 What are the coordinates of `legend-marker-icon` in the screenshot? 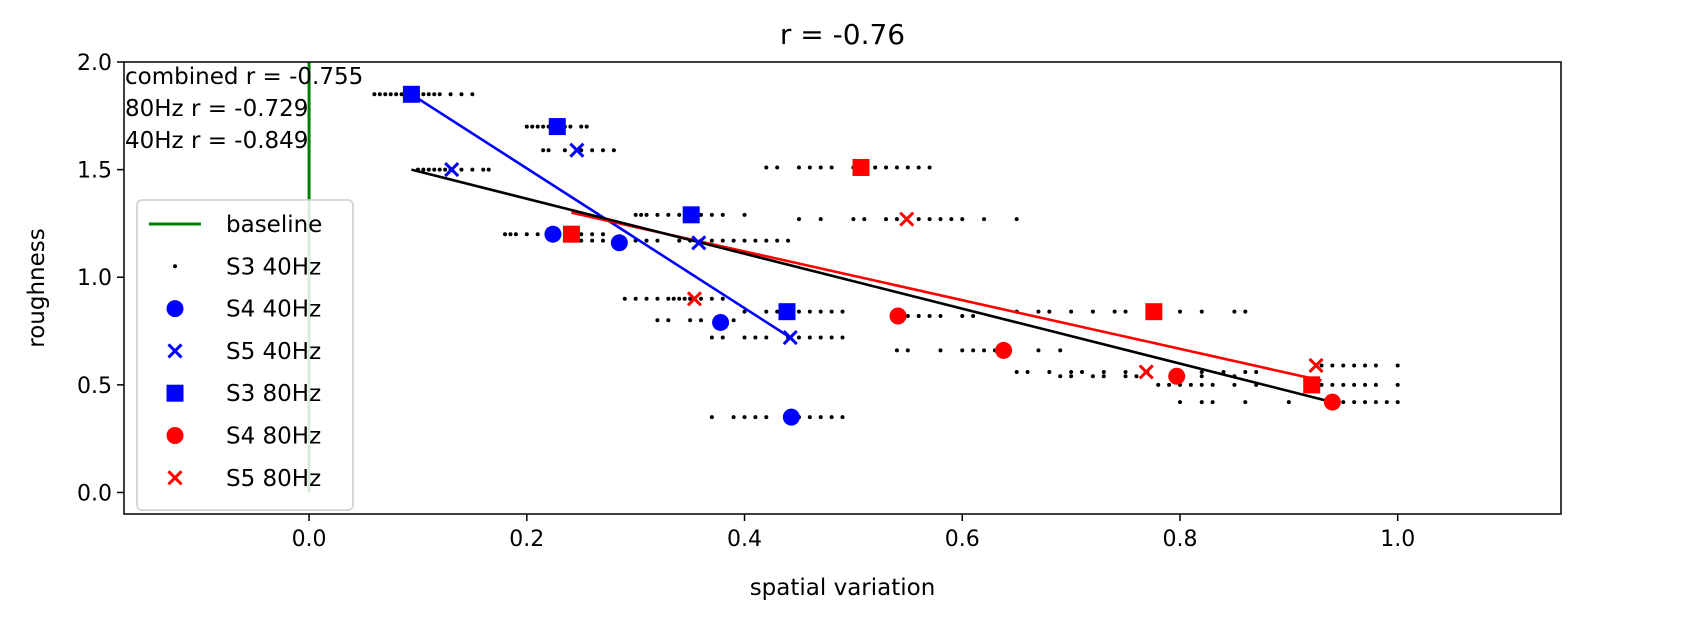 It's located at (175, 435).